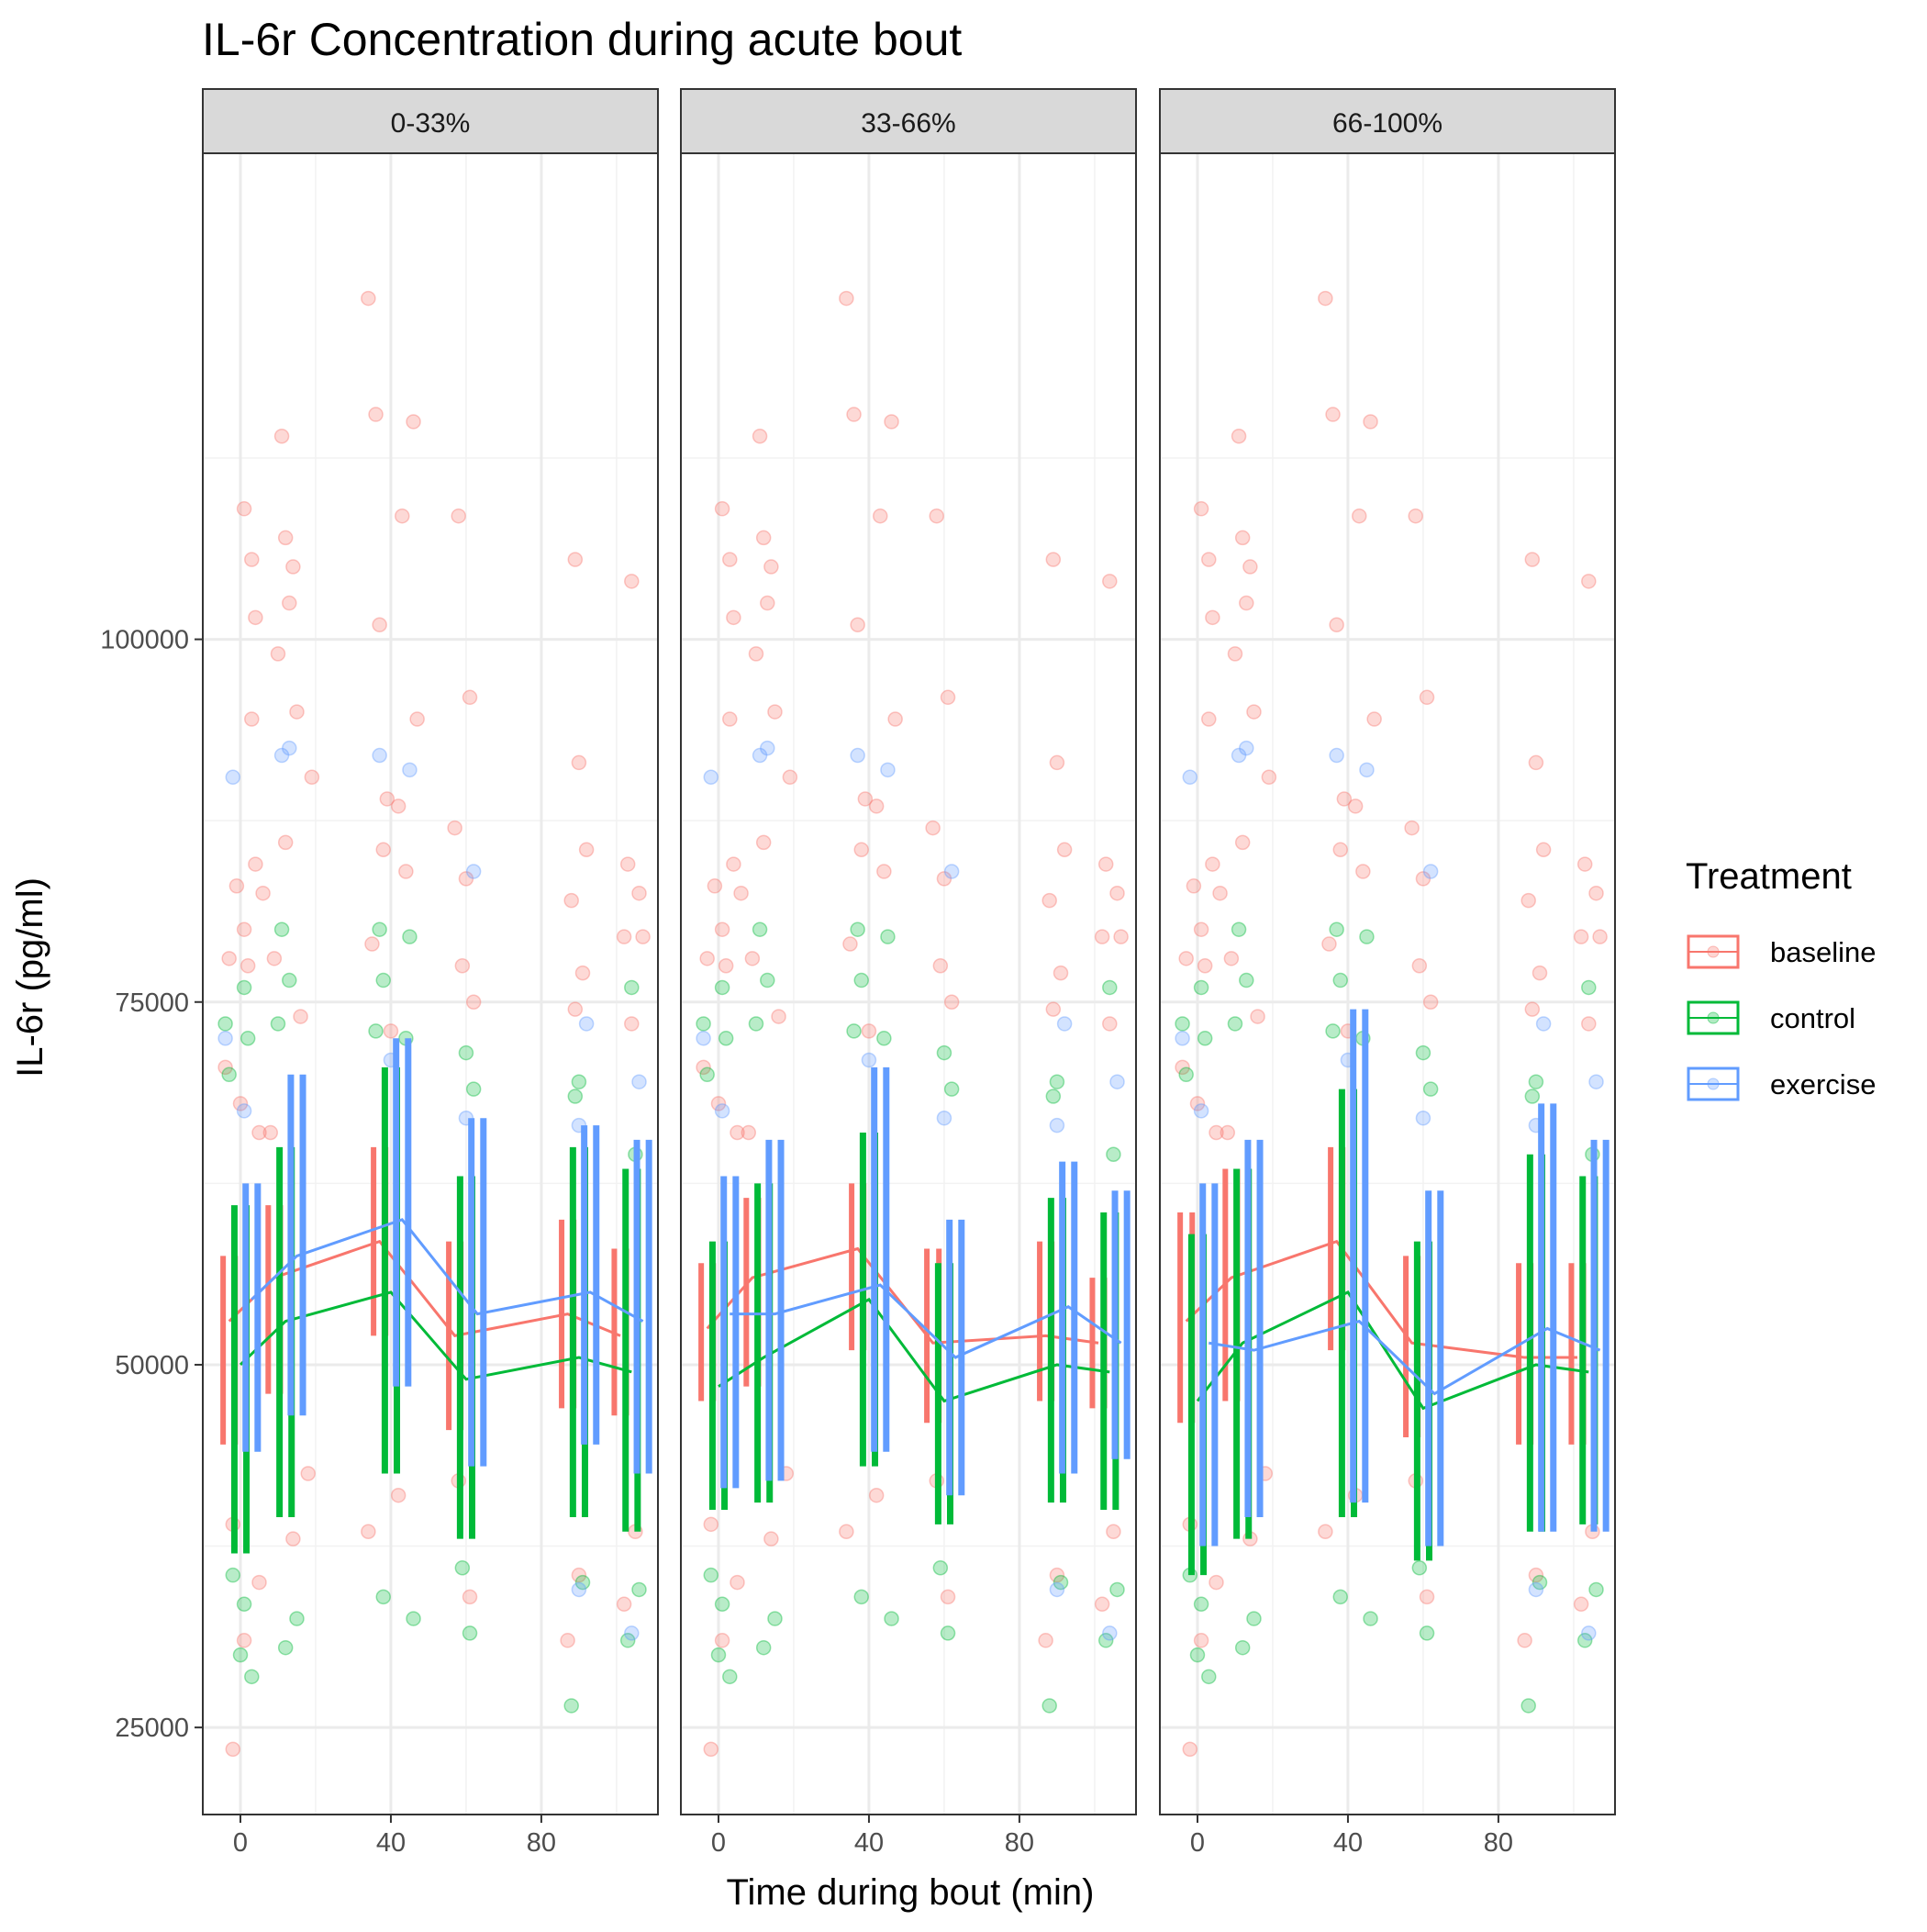 The height and width of the screenshot is (1932, 1927). What do you see at coordinates (1781, 979) in the screenshot?
I see `legend: Treatment baseline control exercise` at bounding box center [1781, 979].